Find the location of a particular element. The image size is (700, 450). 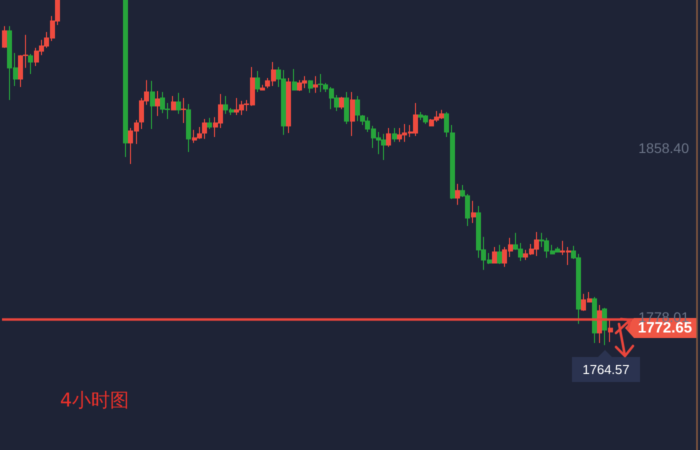

text: 4小时图 is located at coordinates (95, 401).